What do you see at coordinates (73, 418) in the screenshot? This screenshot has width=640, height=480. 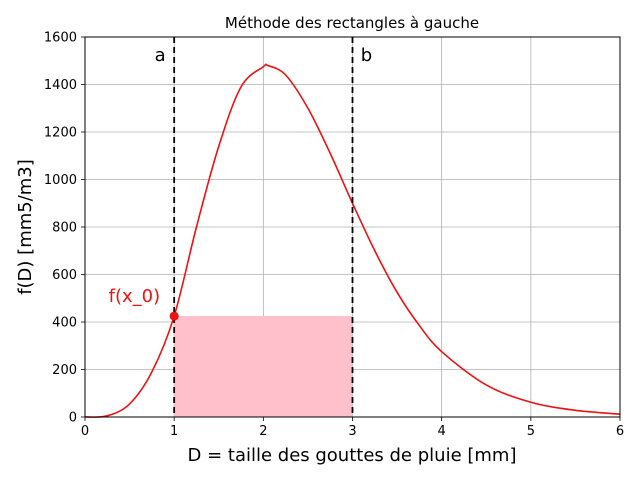 I see `y-tick-label: 0` at bounding box center [73, 418].